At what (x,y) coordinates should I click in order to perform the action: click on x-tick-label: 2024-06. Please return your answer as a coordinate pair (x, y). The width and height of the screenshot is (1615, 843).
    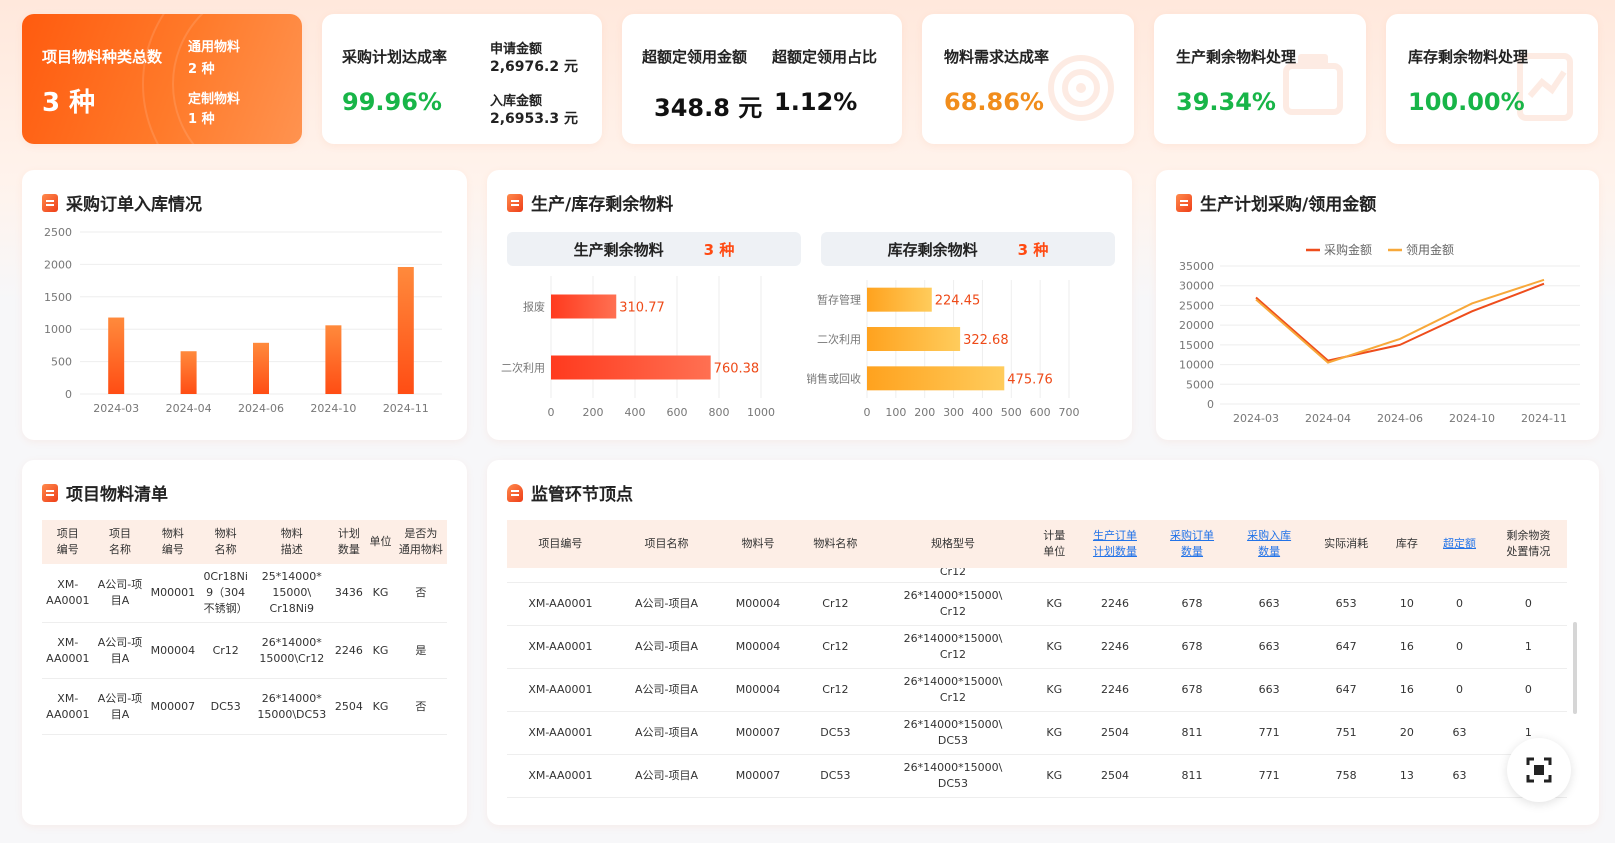
    Looking at the image, I should click on (1400, 418).